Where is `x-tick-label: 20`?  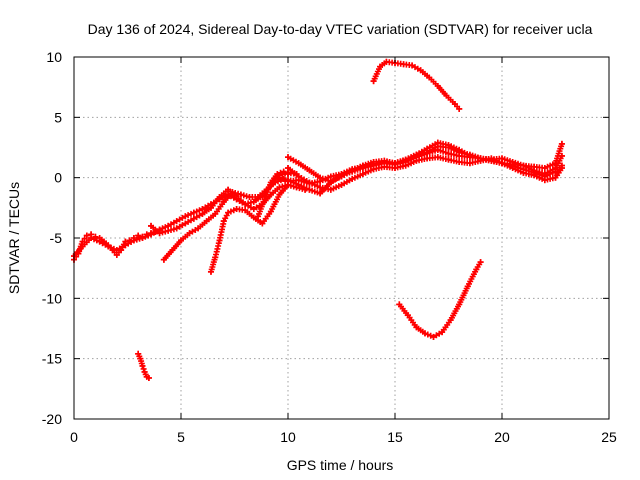 x-tick-label: 20 is located at coordinates (502, 437).